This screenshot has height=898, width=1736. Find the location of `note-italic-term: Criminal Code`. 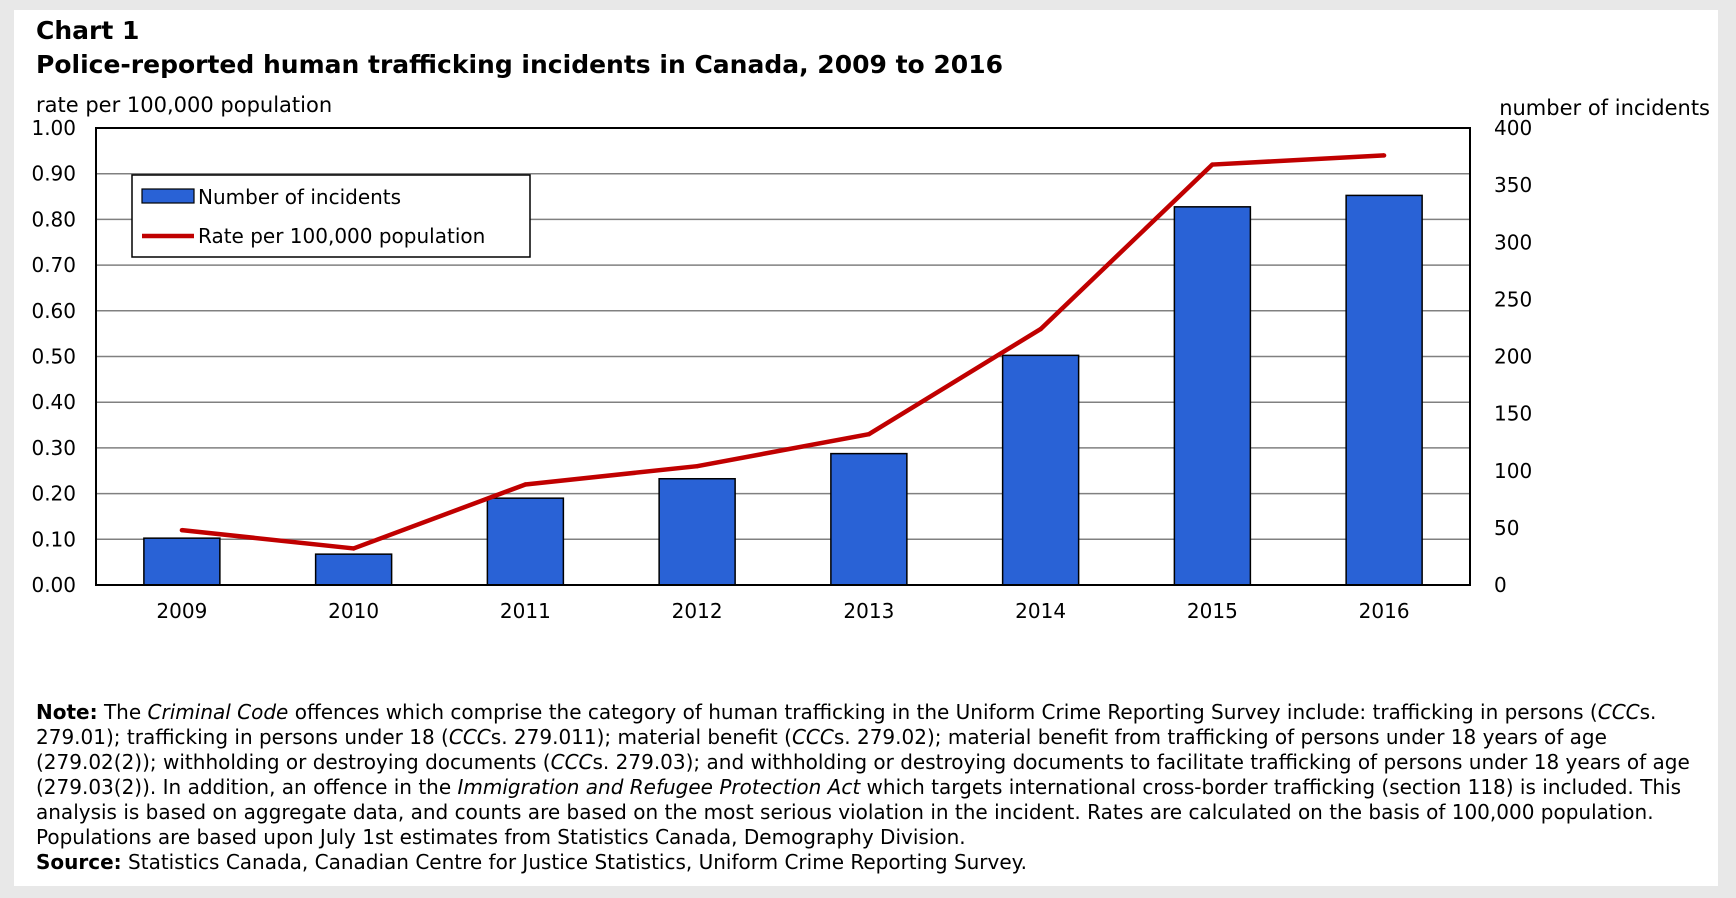

note-italic-term: Criminal Code is located at coordinates (218, 712).